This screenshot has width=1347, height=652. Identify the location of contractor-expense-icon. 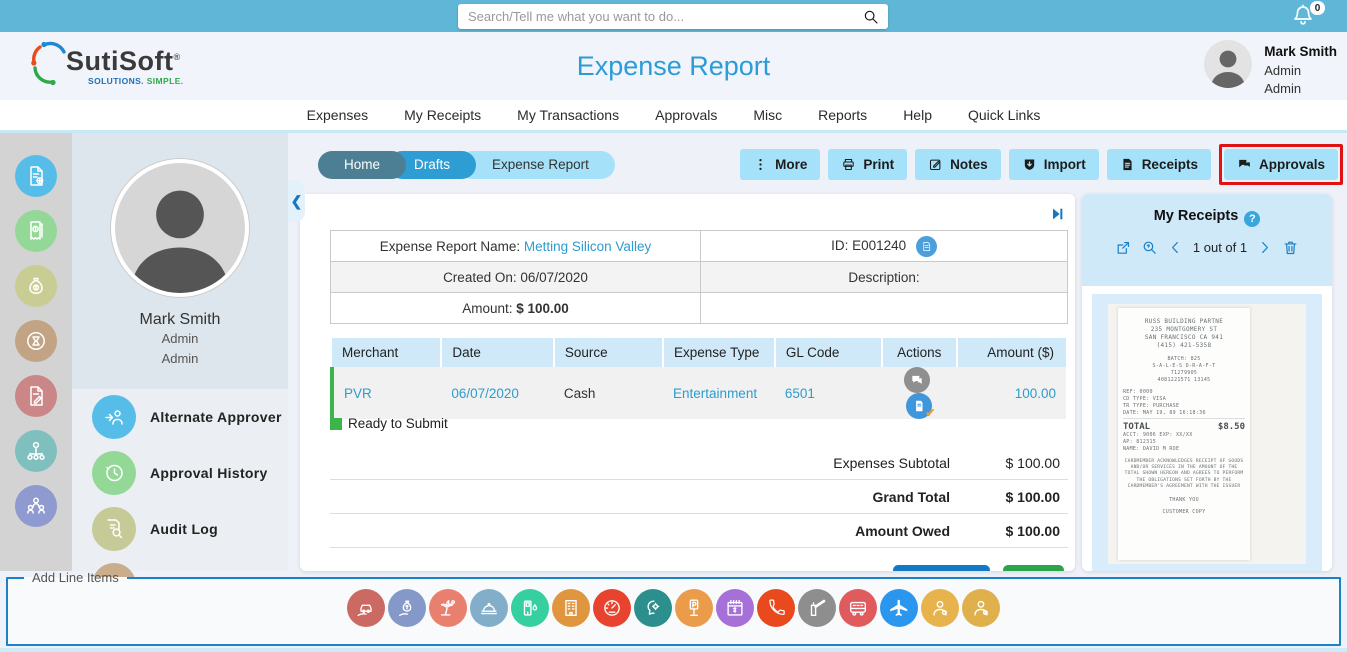
(981, 608).